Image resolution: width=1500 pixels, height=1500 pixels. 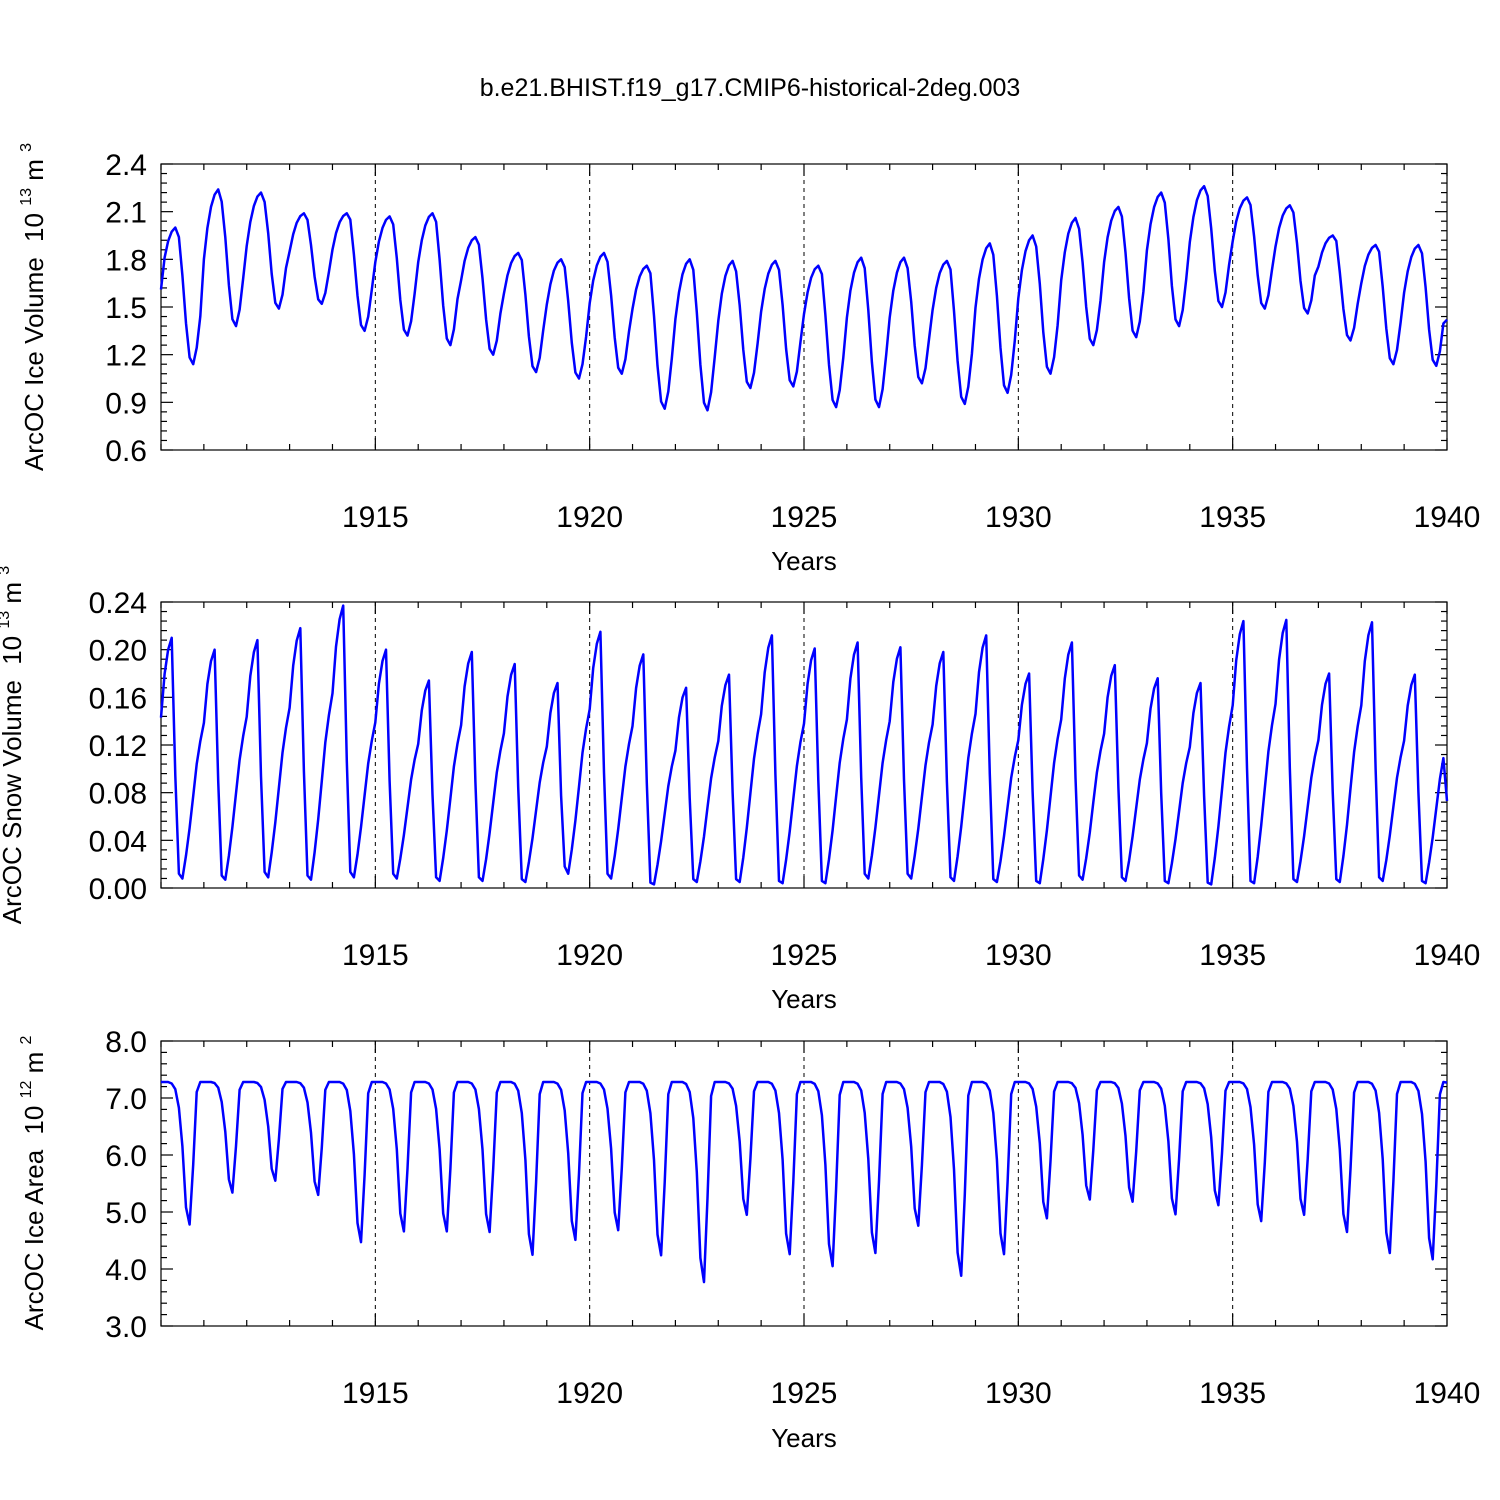 What do you see at coordinates (118, 698) in the screenshot?
I see `y-tick-label: 0.16` at bounding box center [118, 698].